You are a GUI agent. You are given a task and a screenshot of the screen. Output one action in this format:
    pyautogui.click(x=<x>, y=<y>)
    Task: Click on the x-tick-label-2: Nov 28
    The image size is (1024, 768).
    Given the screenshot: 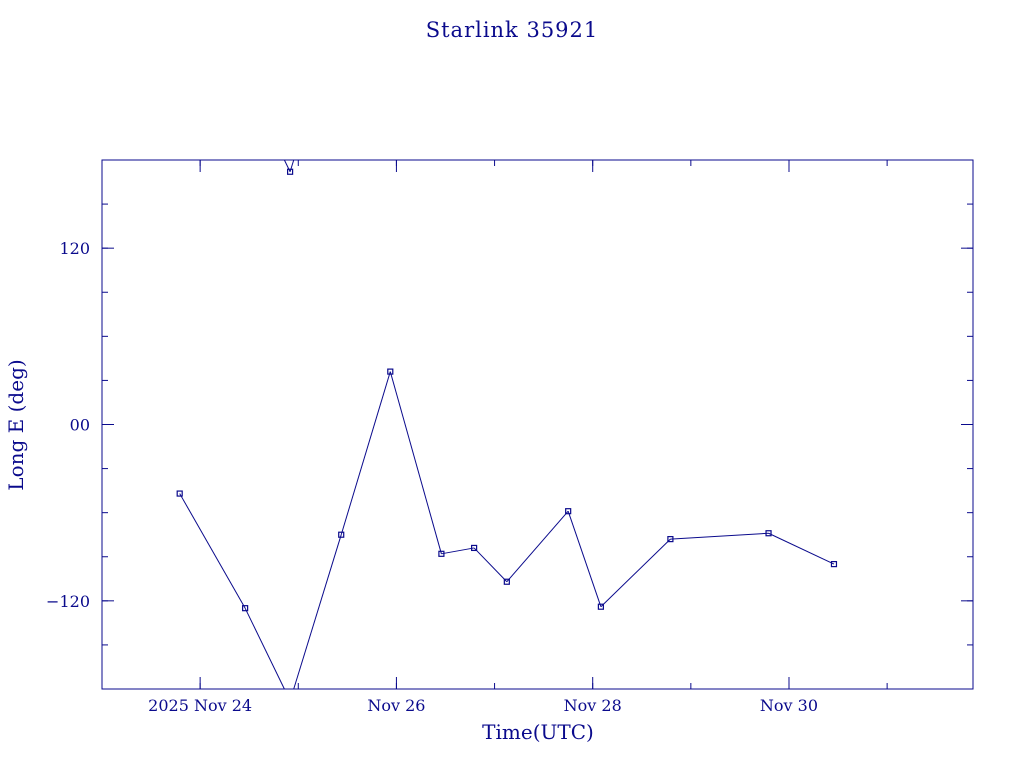 What is the action you would take?
    pyautogui.click(x=593, y=705)
    